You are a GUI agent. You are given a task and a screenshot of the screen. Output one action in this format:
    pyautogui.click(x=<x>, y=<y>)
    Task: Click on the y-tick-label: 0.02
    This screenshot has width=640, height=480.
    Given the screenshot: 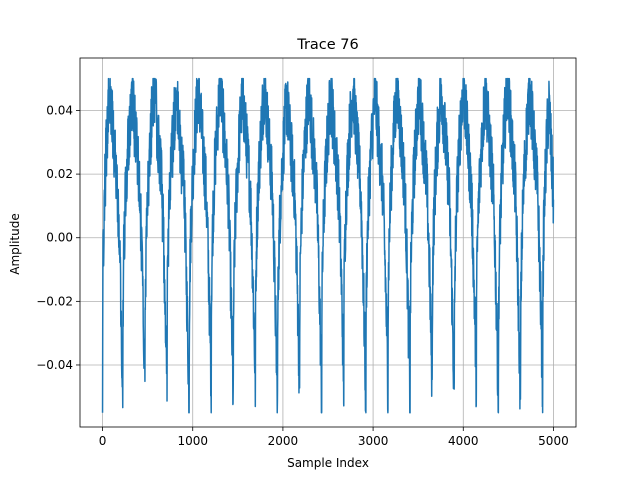 What is the action you would take?
    pyautogui.click(x=59, y=174)
    